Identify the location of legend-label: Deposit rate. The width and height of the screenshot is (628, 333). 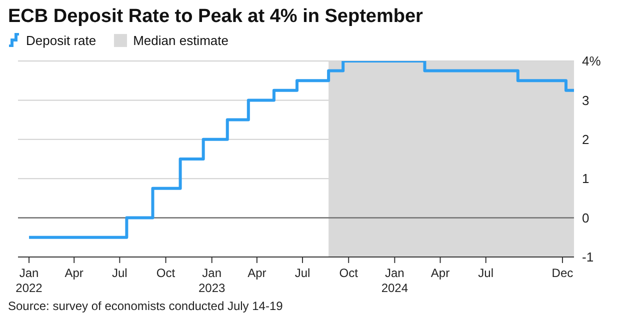
(60, 40).